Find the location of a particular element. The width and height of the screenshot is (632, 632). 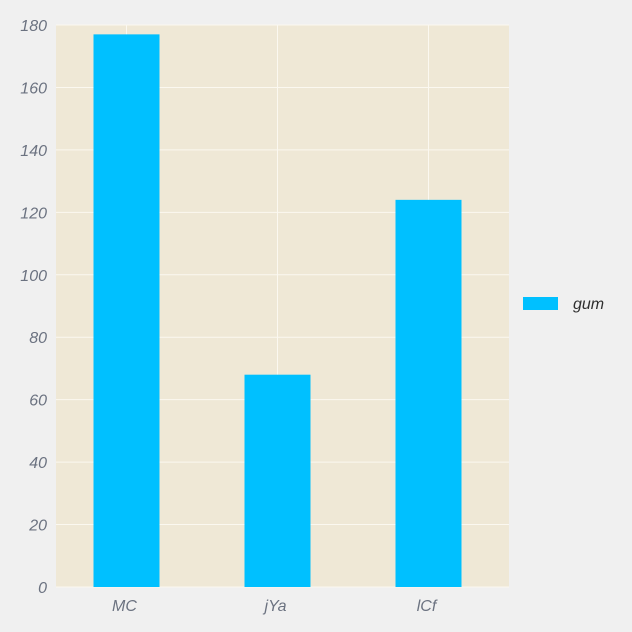

legend-label: gum is located at coordinates (588, 304).